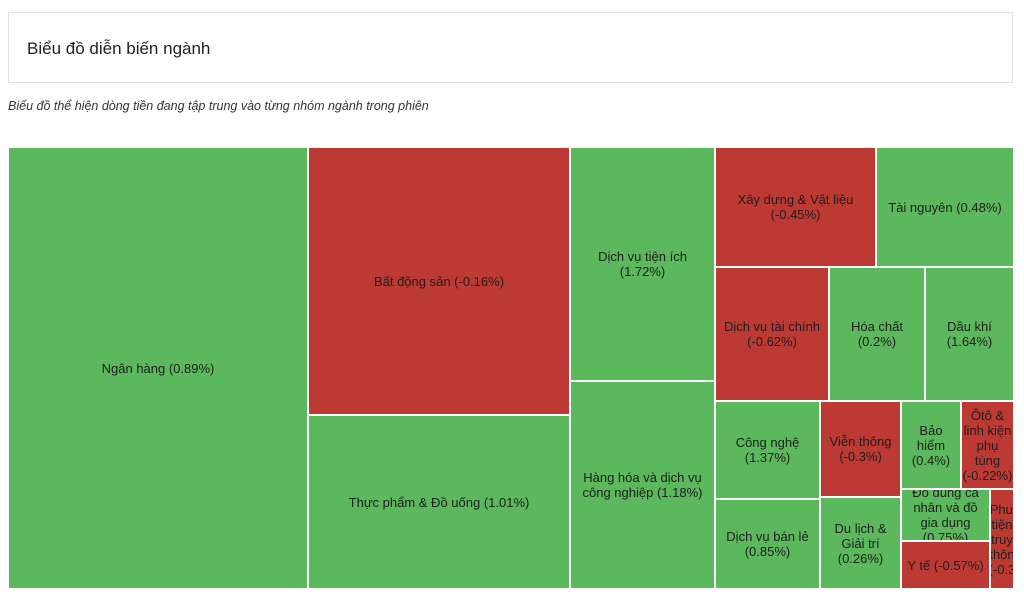 The height and width of the screenshot is (595, 1024). I want to click on treemap-tile-label: Dịch vụ tài chính (-0.62%), so click(772, 334).